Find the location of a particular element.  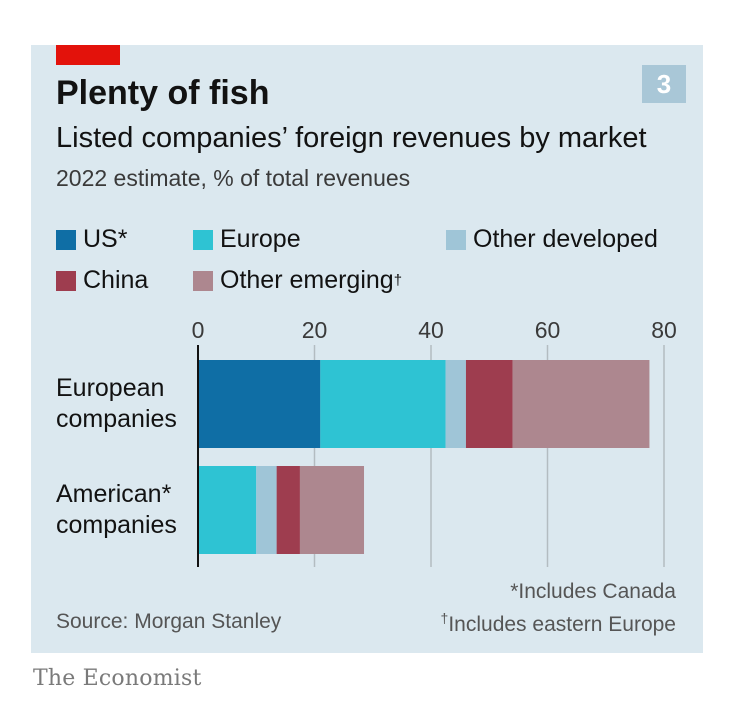

chart-description: 2022 estimate, % of total revenues is located at coordinates (233, 178).